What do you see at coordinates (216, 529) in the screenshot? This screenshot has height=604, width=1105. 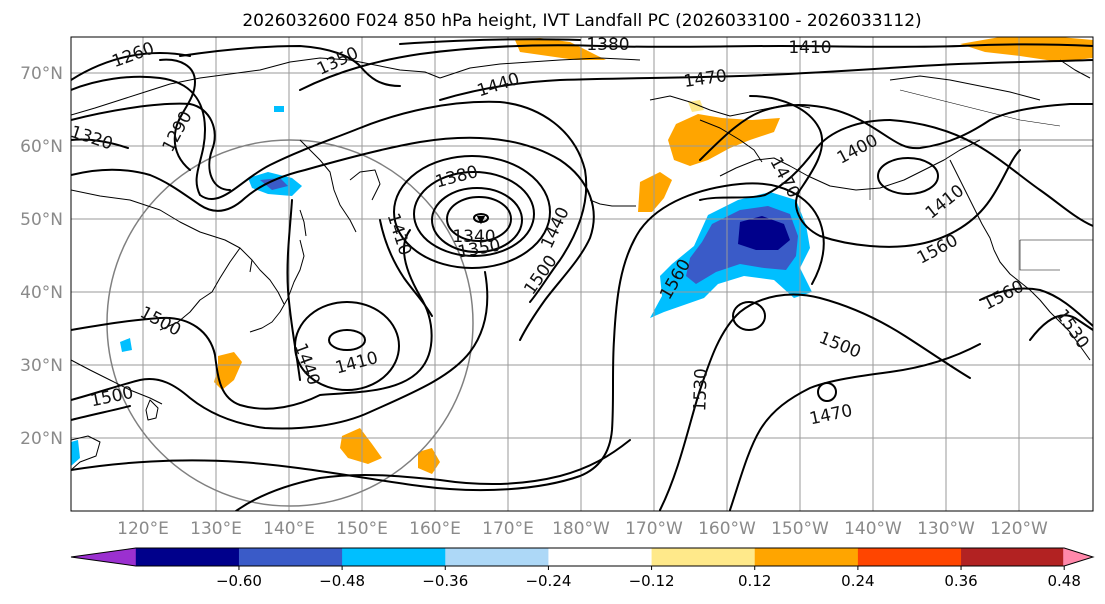 I see `lon-label: 130°E` at bounding box center [216, 529].